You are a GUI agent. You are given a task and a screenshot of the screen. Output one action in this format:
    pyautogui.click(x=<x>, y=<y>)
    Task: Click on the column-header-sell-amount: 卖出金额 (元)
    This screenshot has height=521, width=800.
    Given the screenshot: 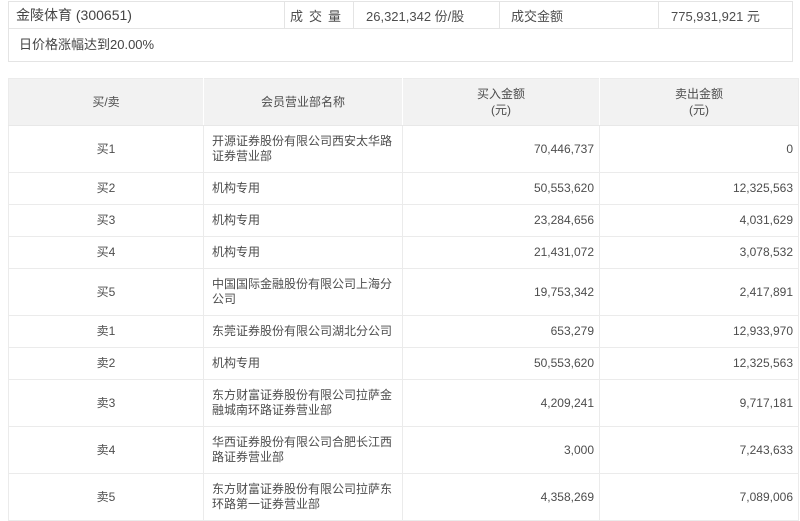 What is the action you would take?
    pyautogui.click(x=699, y=102)
    